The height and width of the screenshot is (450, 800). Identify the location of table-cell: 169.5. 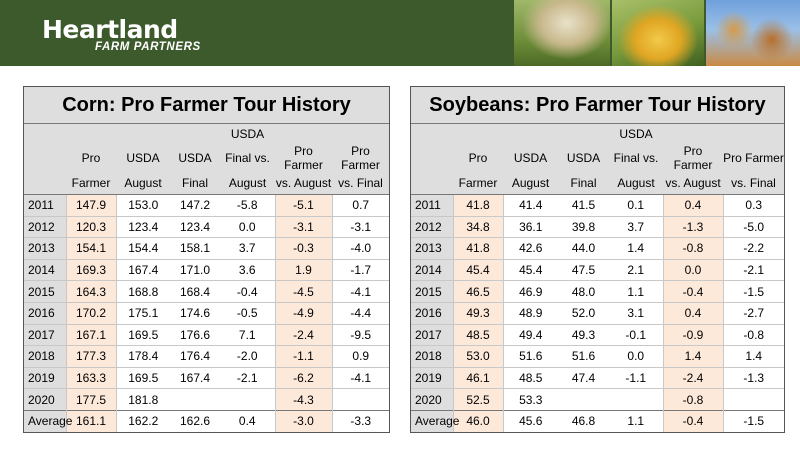
(143, 334).